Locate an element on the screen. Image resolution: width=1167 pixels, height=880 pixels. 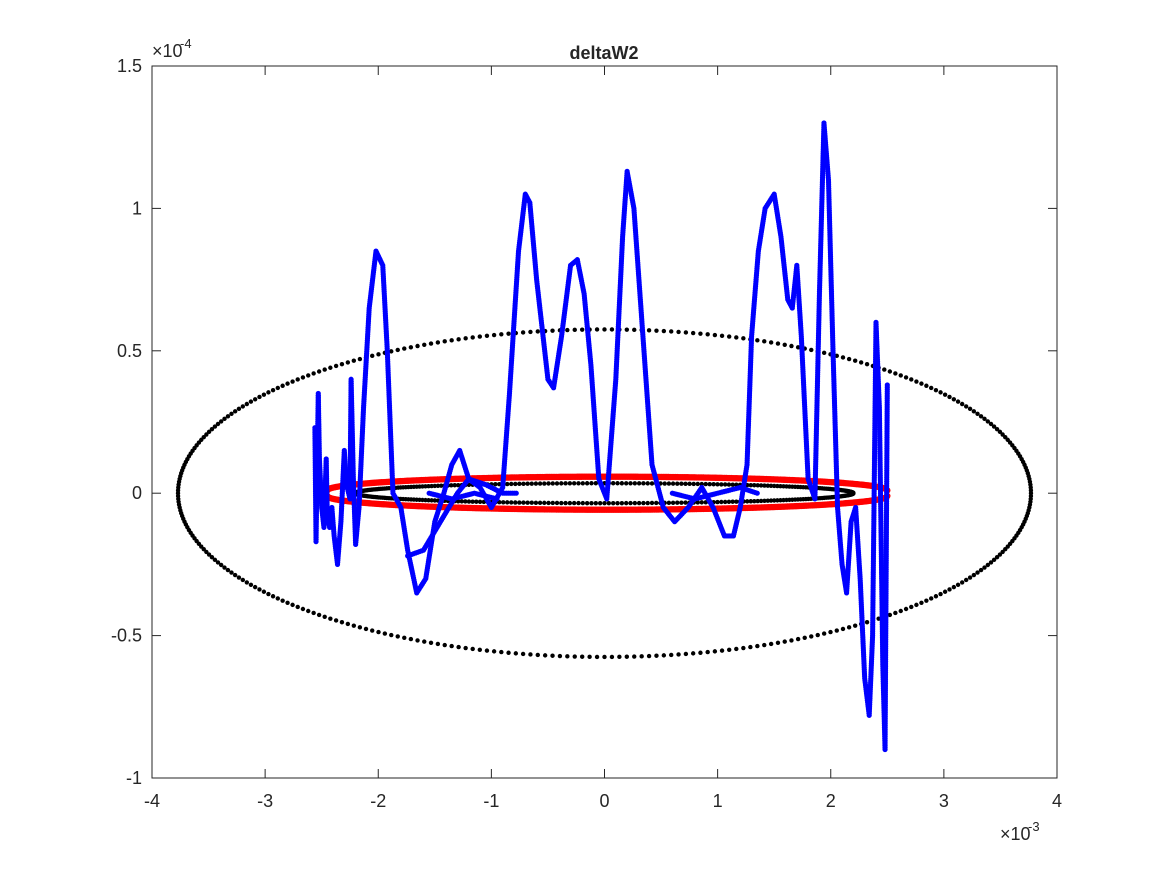
y-tick-label: 0.5 is located at coordinates (129, 351).